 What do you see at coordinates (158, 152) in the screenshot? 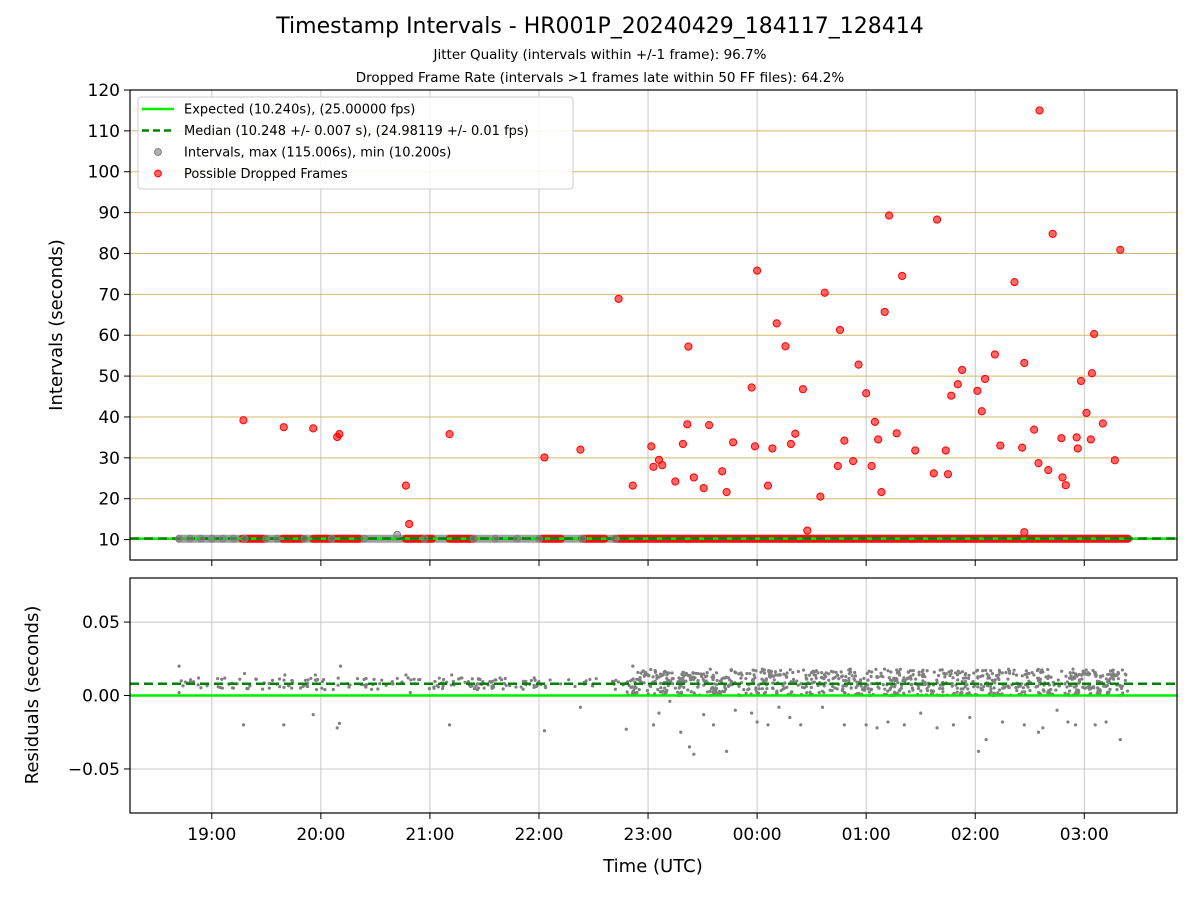
I see `legend-point-swatch` at bounding box center [158, 152].